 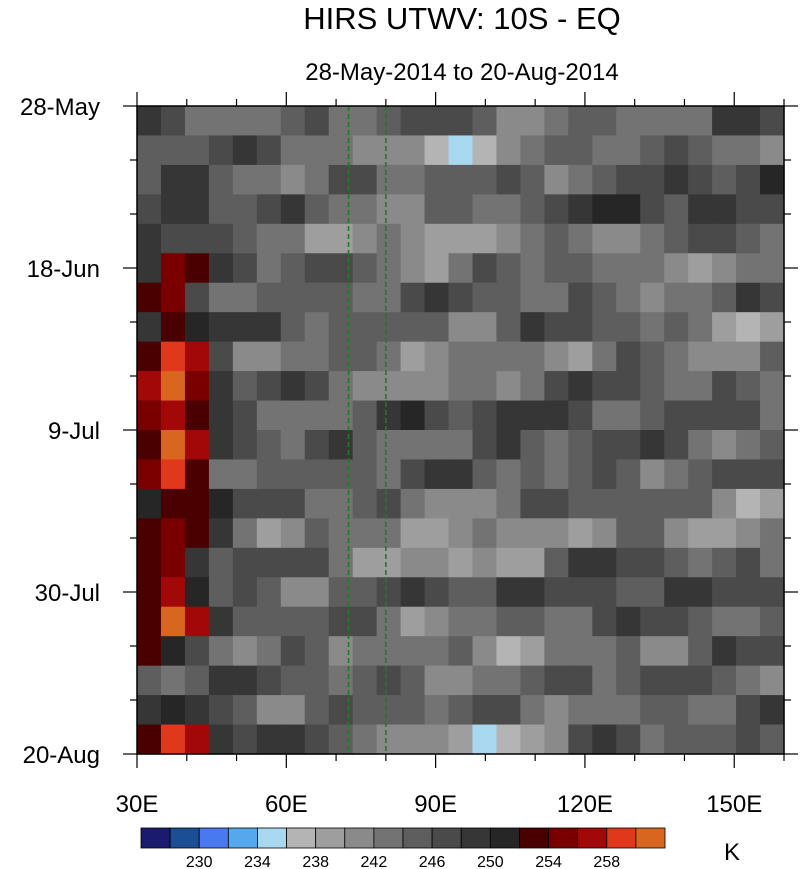 I want to click on x-tick-label: 150E, so click(x=734, y=804).